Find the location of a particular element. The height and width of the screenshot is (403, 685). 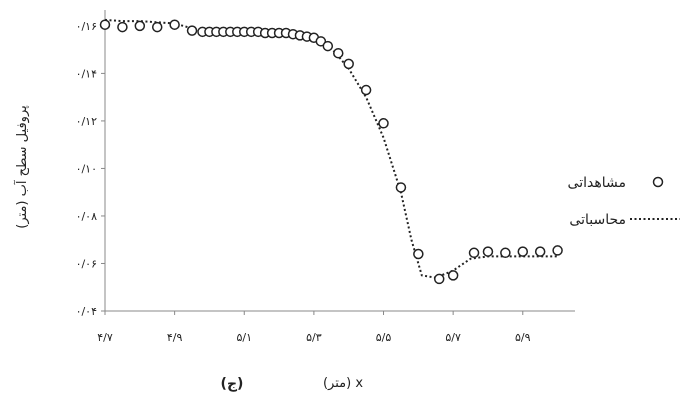

y-tick-label: ۰/۱۶ is located at coordinates (86, 26).